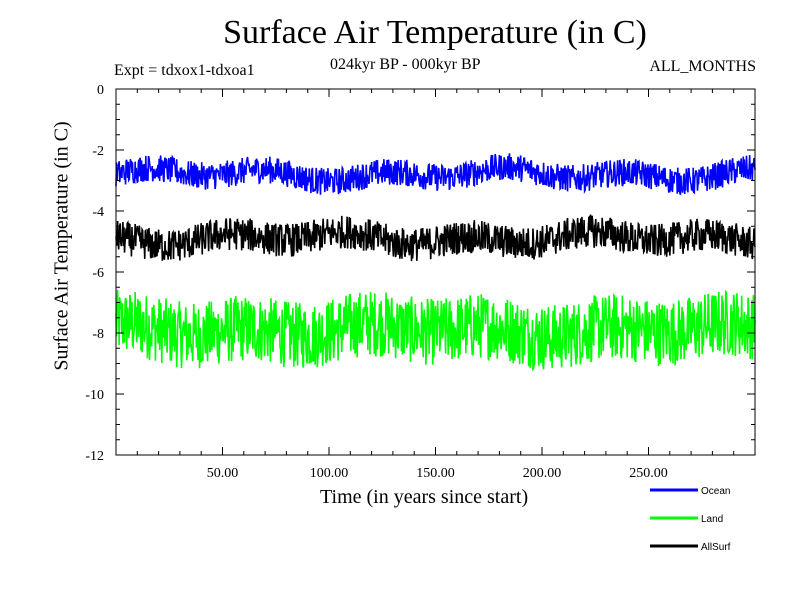  Describe the element at coordinates (94, 395) in the screenshot. I see `y-tick-label: -10` at that location.